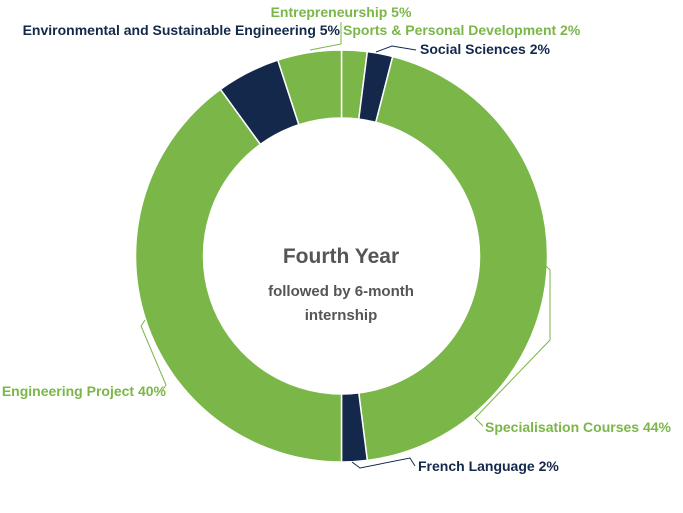  What do you see at coordinates (485, 49) in the screenshot?
I see `data-label: Social Sciences 2%` at bounding box center [485, 49].